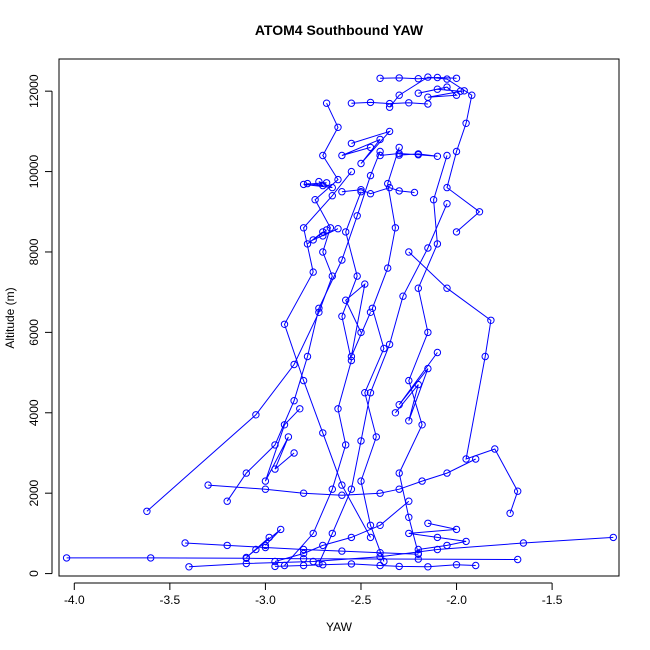  What do you see at coordinates (265, 600) in the screenshot?
I see `x-tick-label: -3.0` at bounding box center [265, 600].